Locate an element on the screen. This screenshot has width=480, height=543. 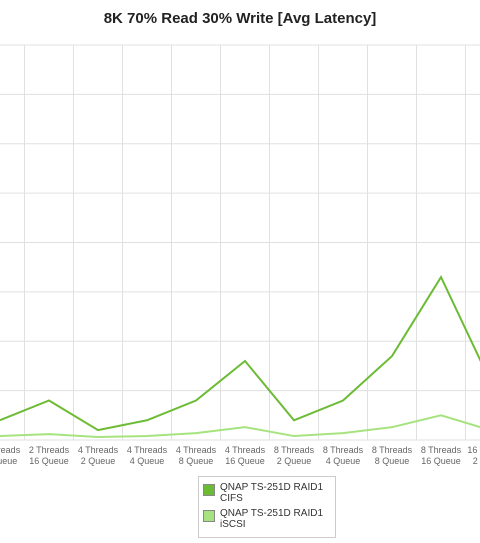
legend-label: QNAP TS-251D RAID1 CIFS is located at coordinates (272, 493).